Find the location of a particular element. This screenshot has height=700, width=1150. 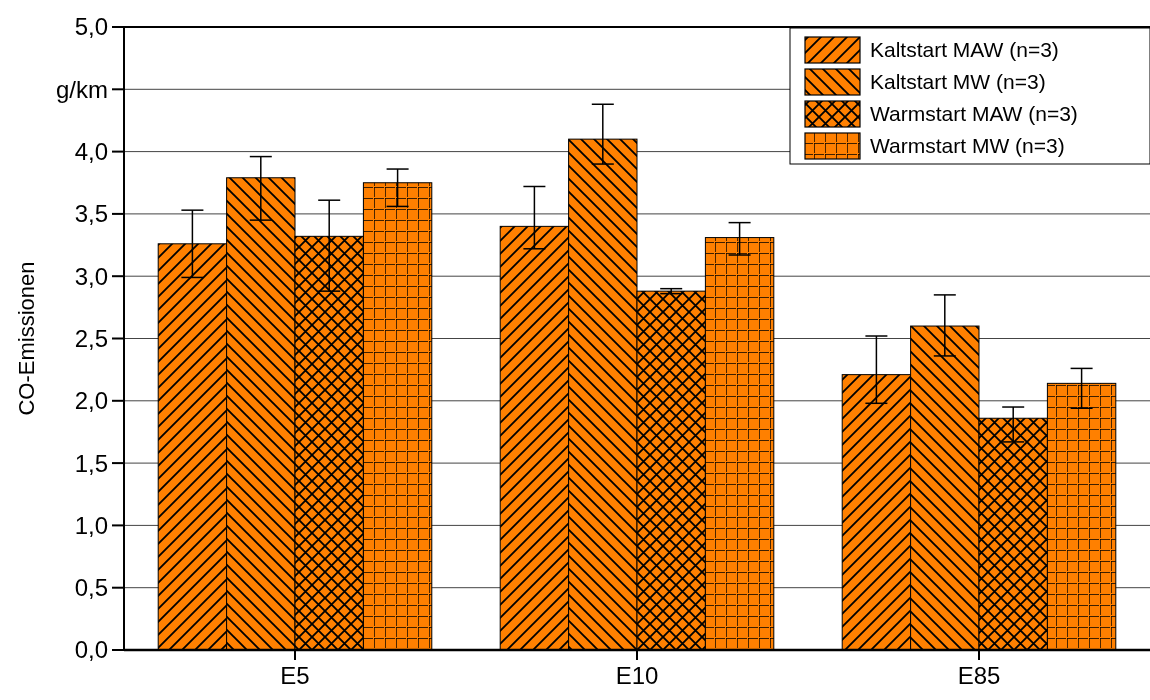

y-tick-label: 1,0 is located at coordinates (91, 525).